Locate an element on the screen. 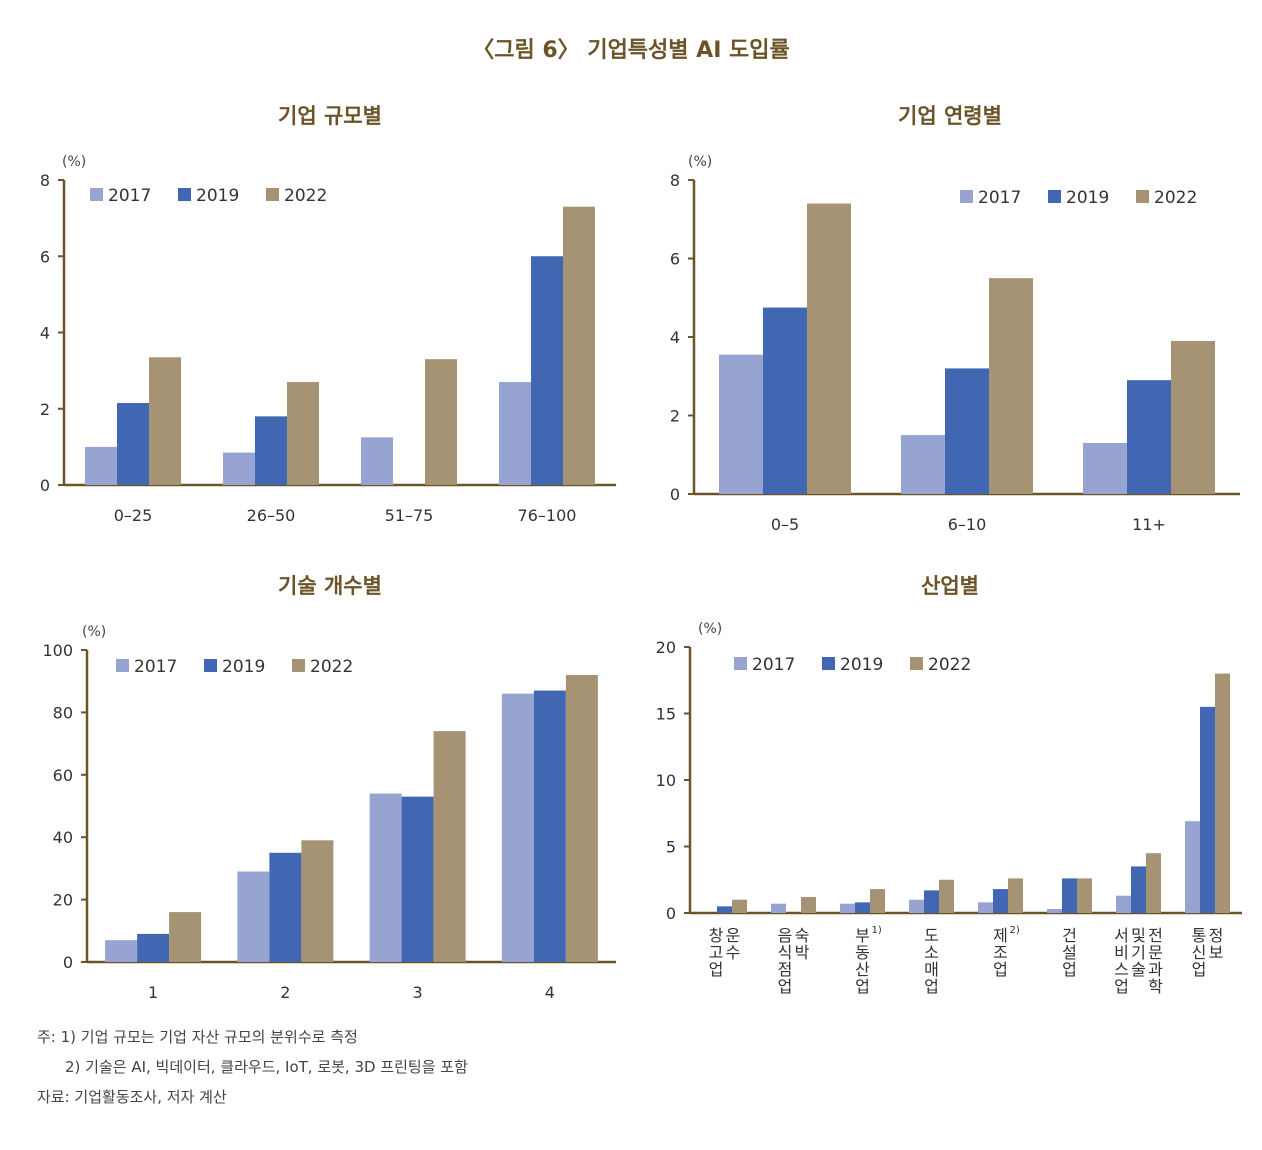 This screenshot has height=1150, width=1262. legend-swatch-2019 is located at coordinates (1054, 196).